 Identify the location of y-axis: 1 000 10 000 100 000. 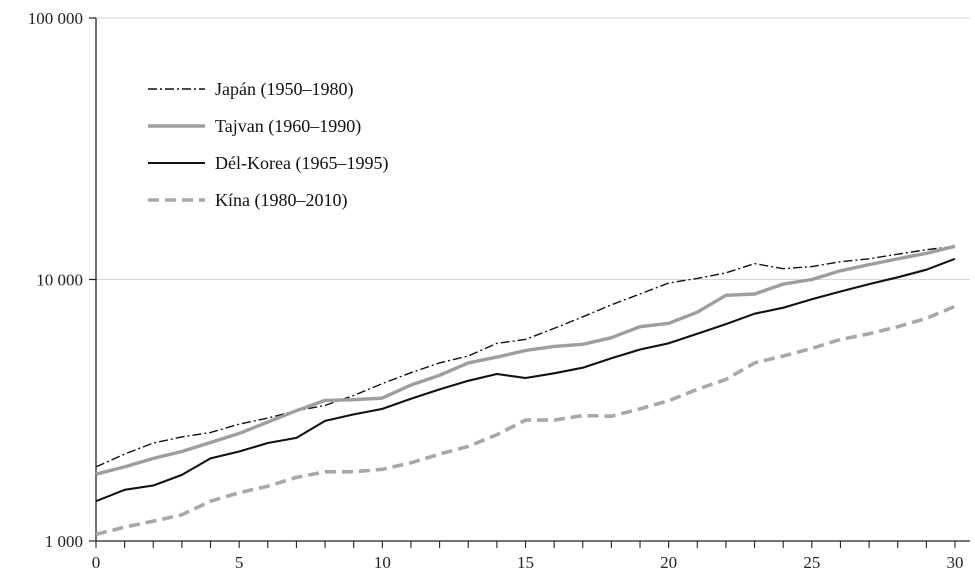
(62, 280).